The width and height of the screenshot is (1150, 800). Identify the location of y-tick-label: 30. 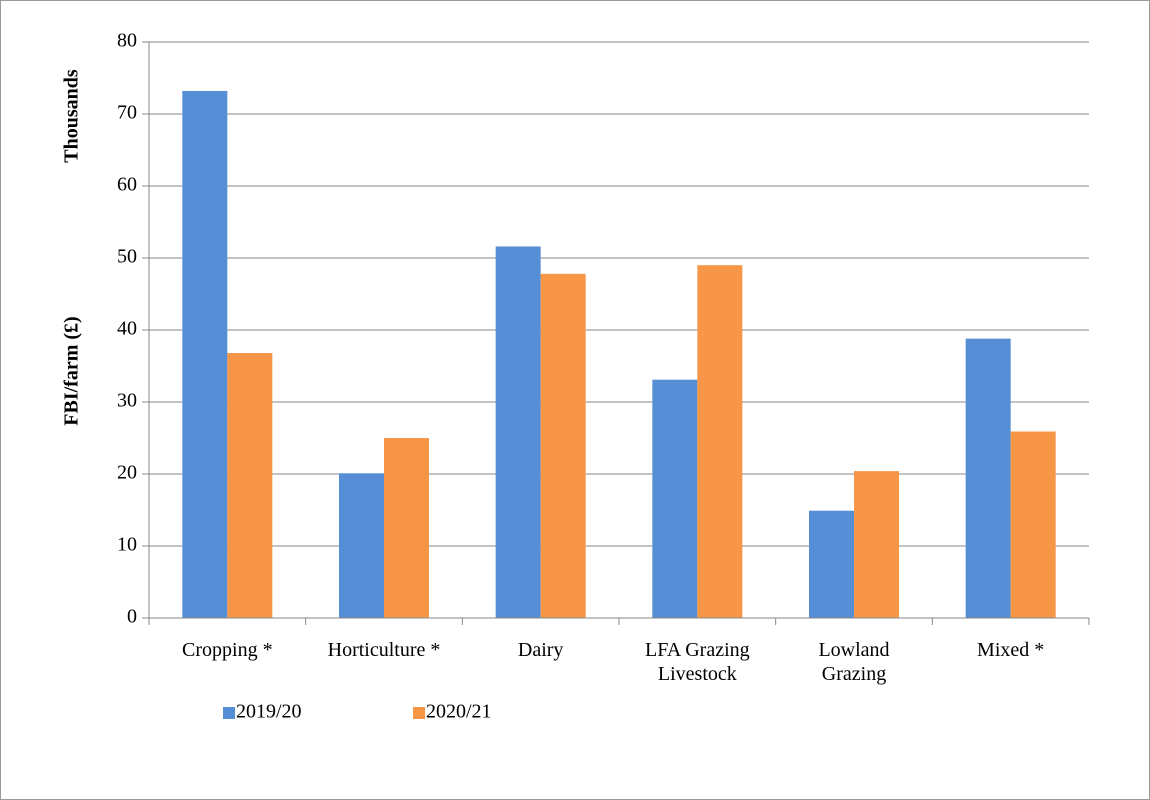
(127, 401).